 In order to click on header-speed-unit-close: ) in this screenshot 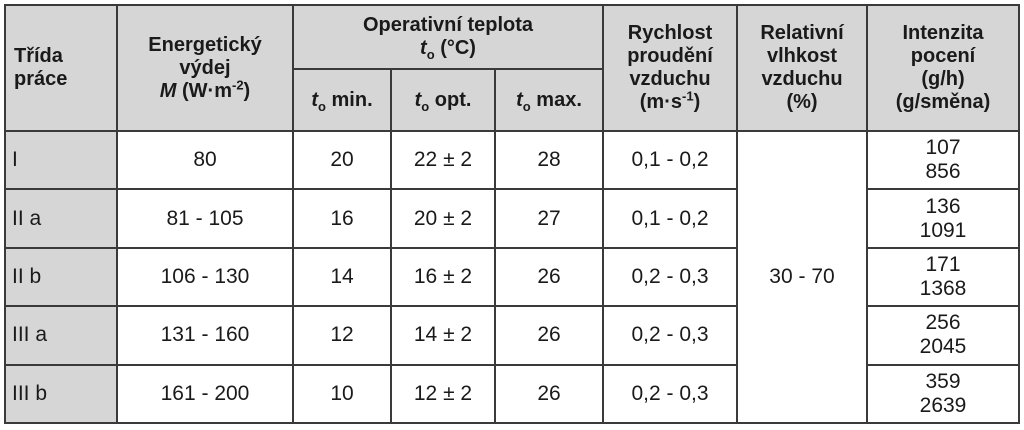, I will do `click(697, 102)`.